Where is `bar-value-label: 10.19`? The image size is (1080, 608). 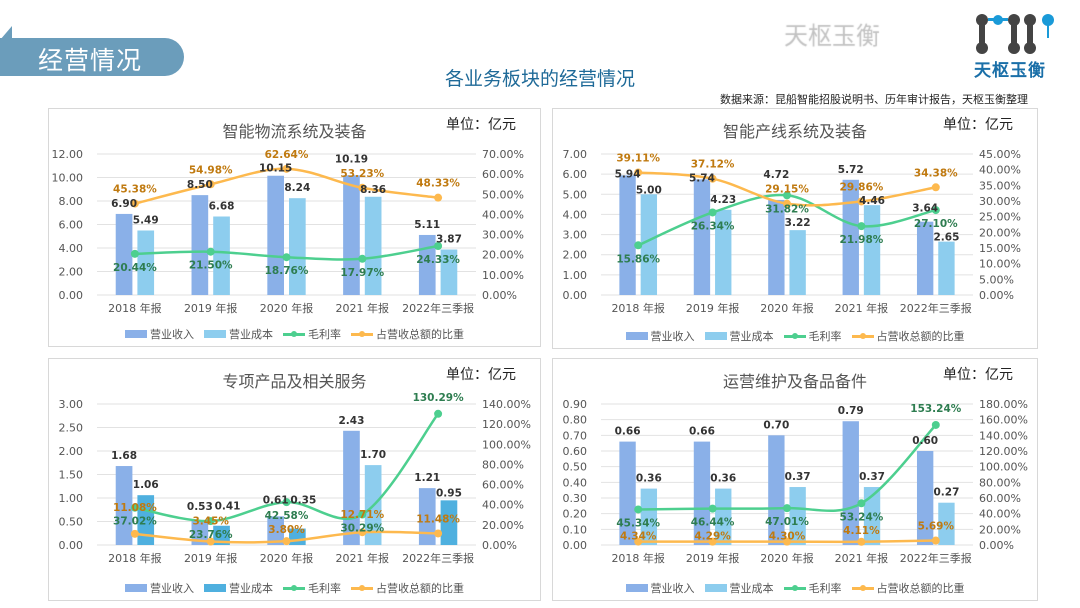 bar-value-label: 10.19 is located at coordinates (351, 159).